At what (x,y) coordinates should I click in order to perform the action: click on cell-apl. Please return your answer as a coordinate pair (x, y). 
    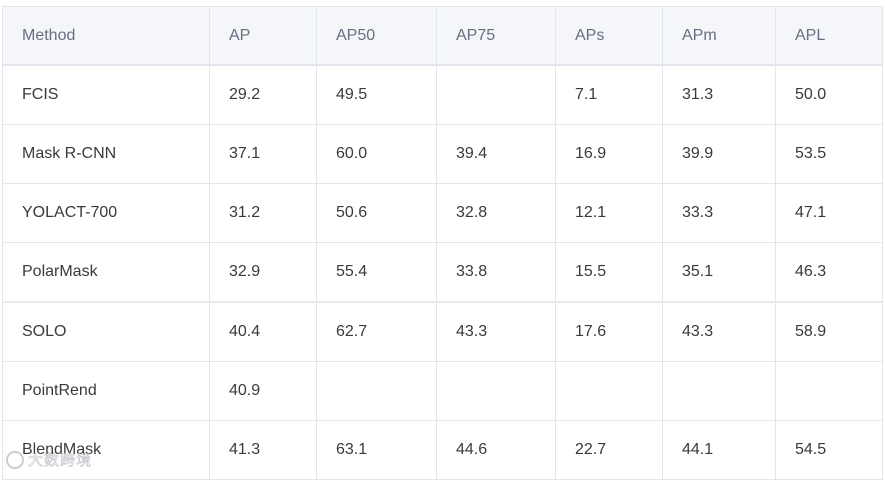
    Looking at the image, I should click on (829, 391).